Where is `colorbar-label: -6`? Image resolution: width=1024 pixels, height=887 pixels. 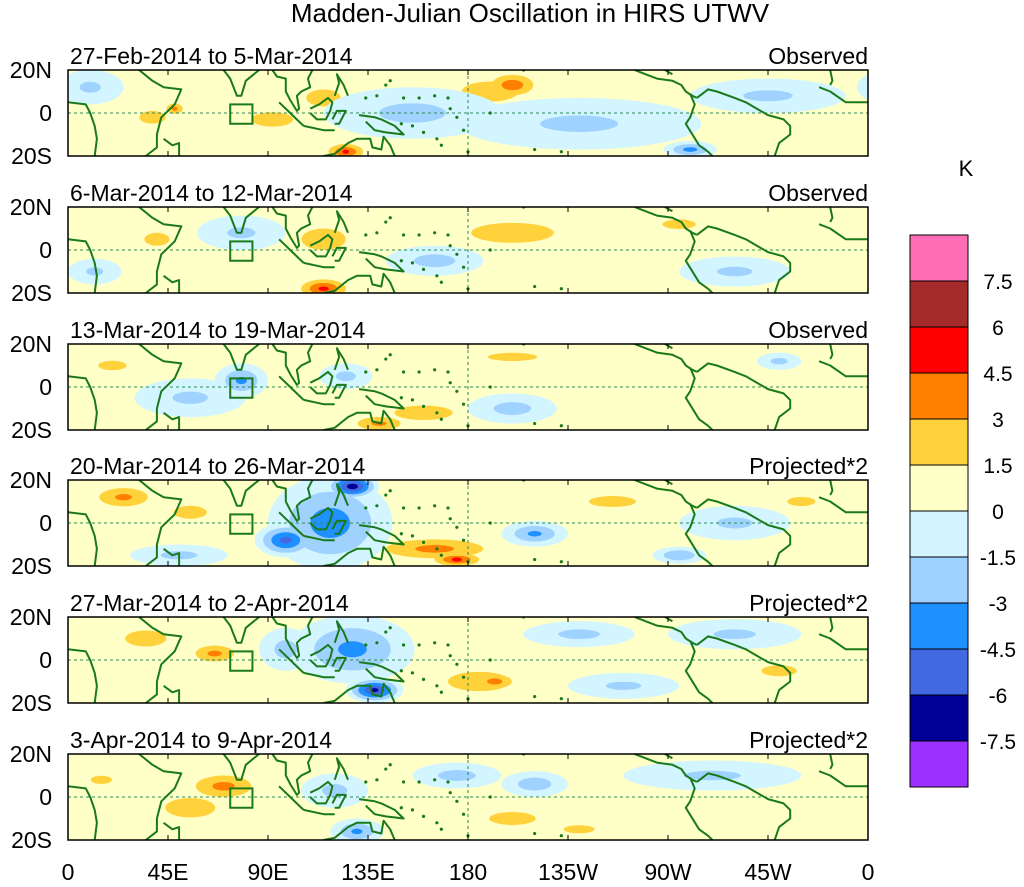 colorbar-label: -6 is located at coordinates (998, 696).